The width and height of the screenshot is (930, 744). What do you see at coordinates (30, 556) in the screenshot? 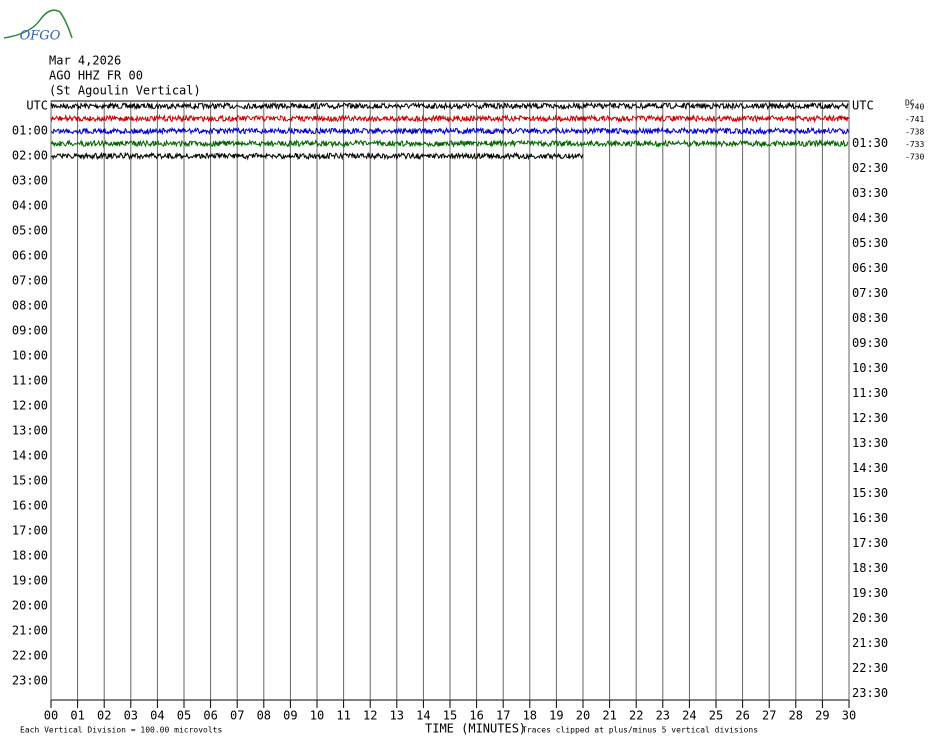
I see `left-row-label: 18:00` at bounding box center [30, 556].